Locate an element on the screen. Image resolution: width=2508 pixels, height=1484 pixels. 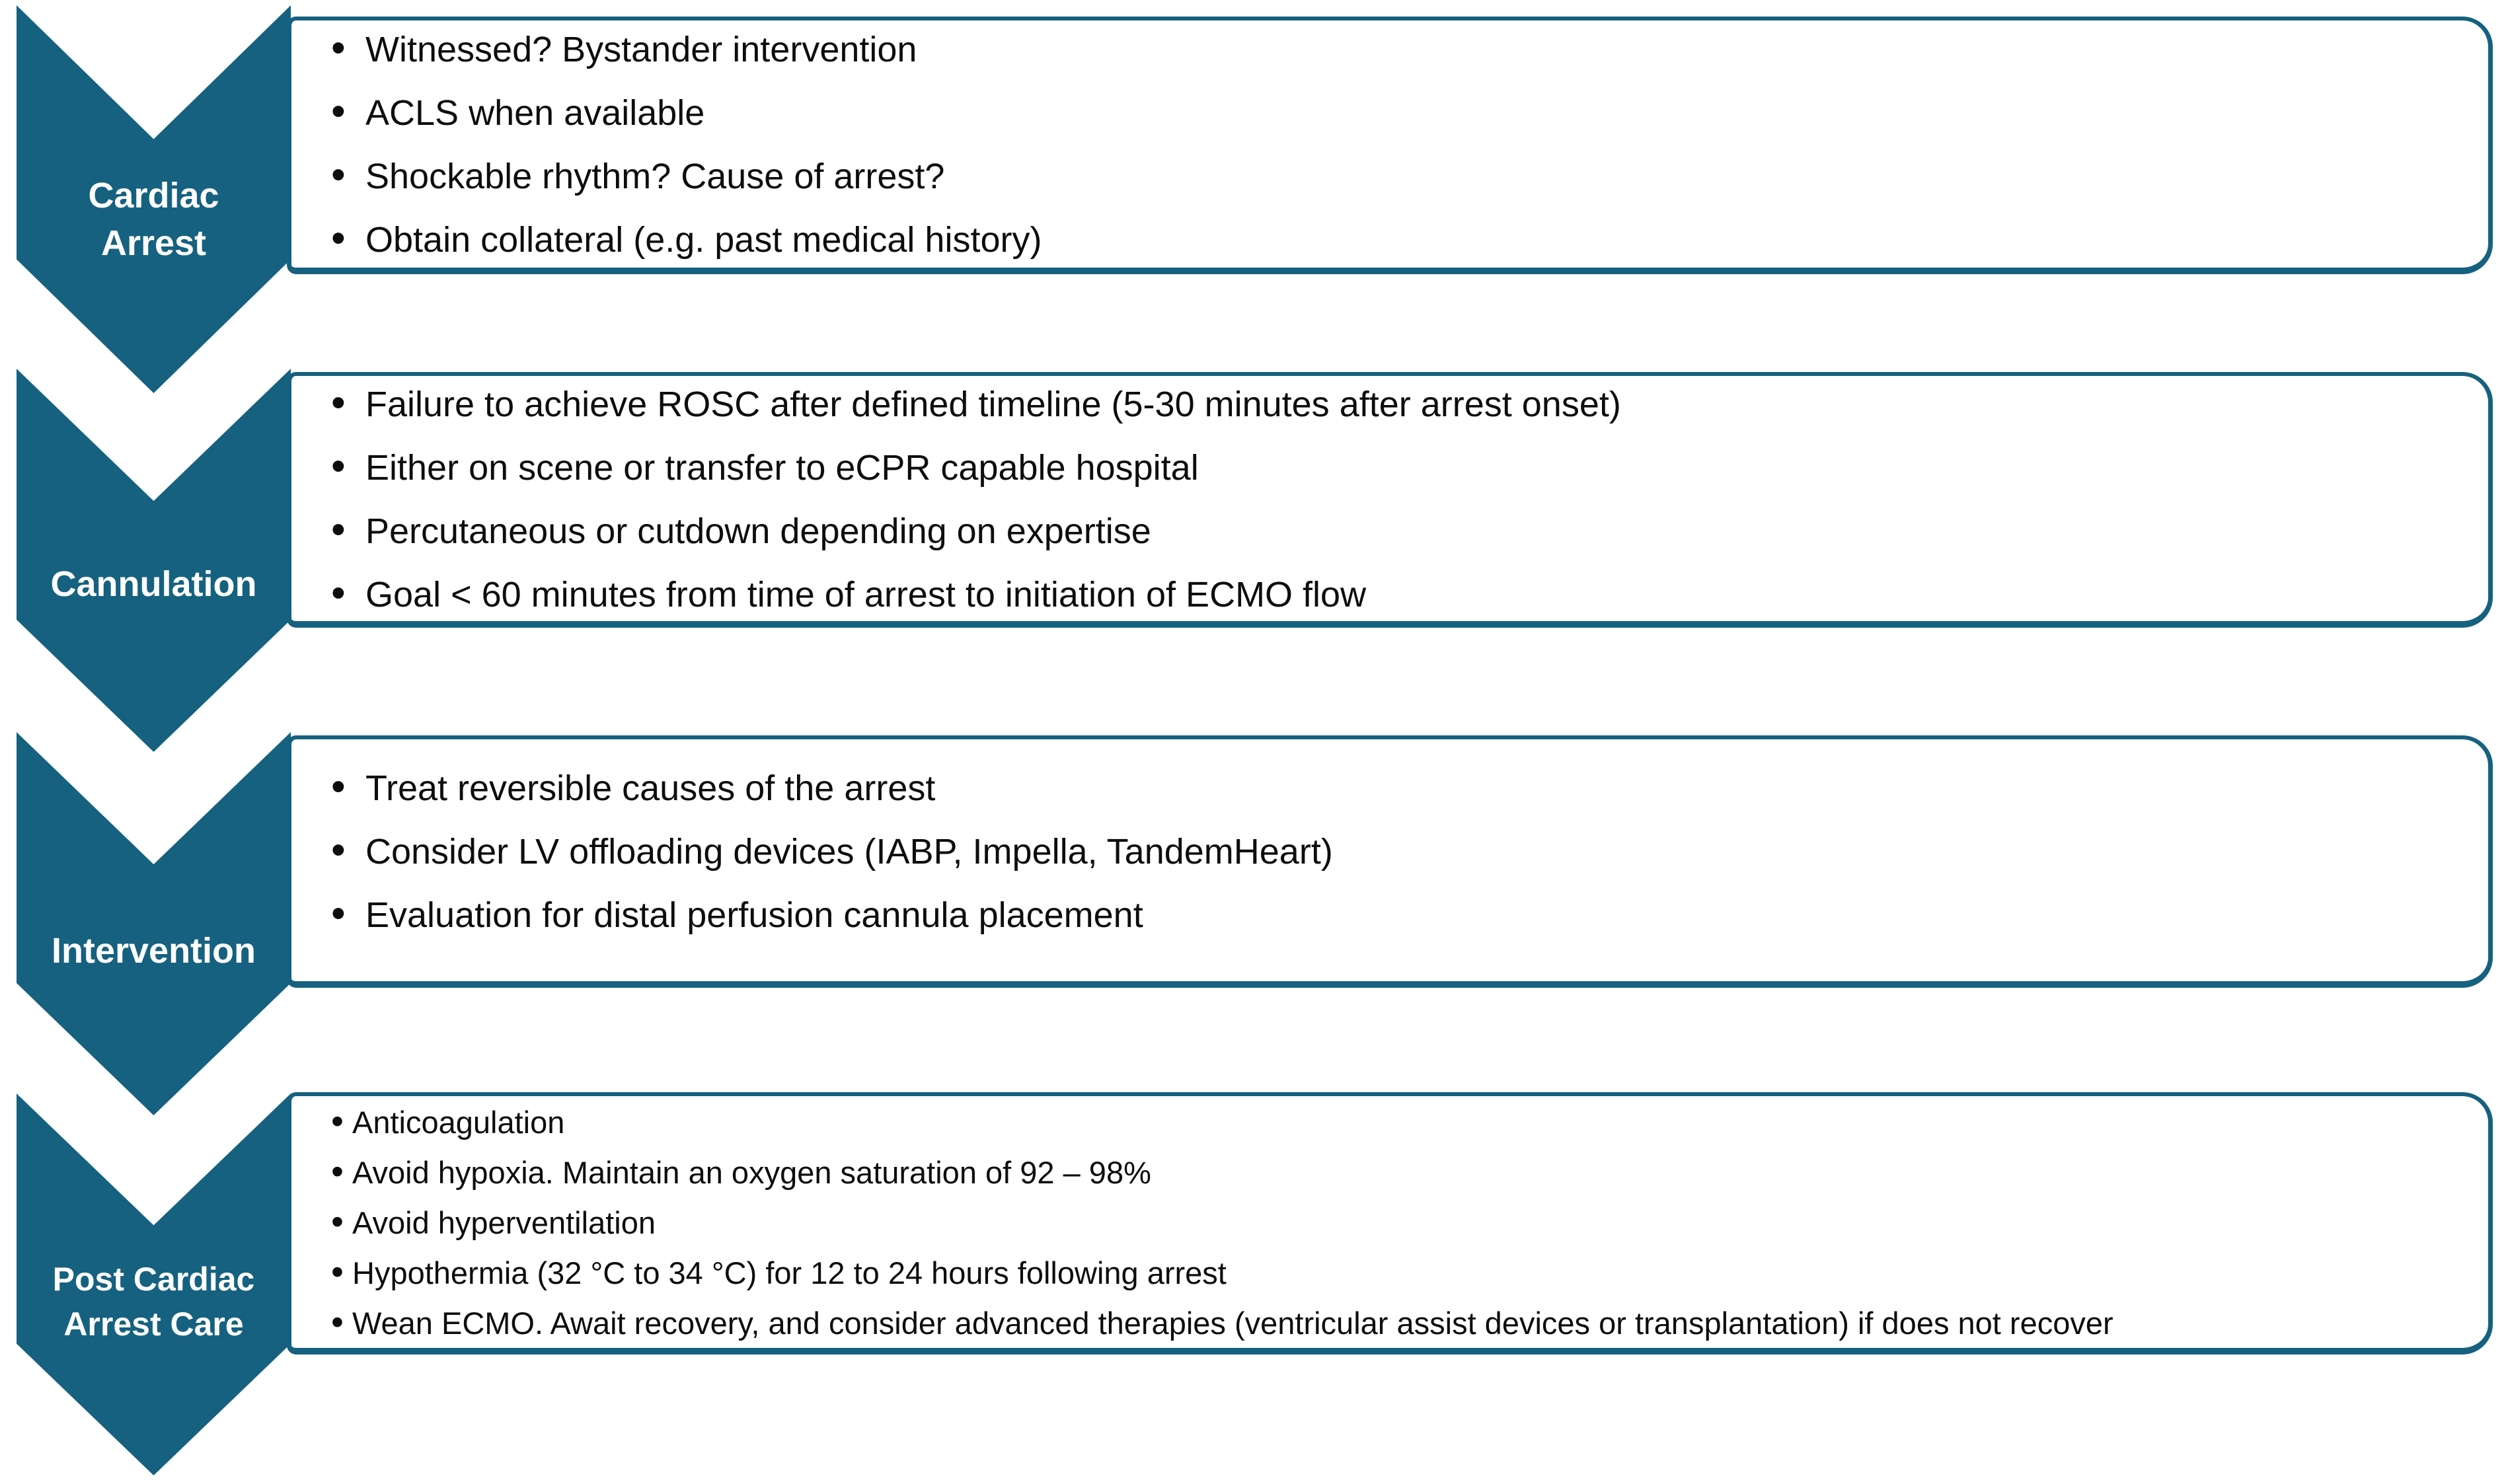
bullet-text: Witnessed? Bystander intervention is located at coordinates (641, 49).